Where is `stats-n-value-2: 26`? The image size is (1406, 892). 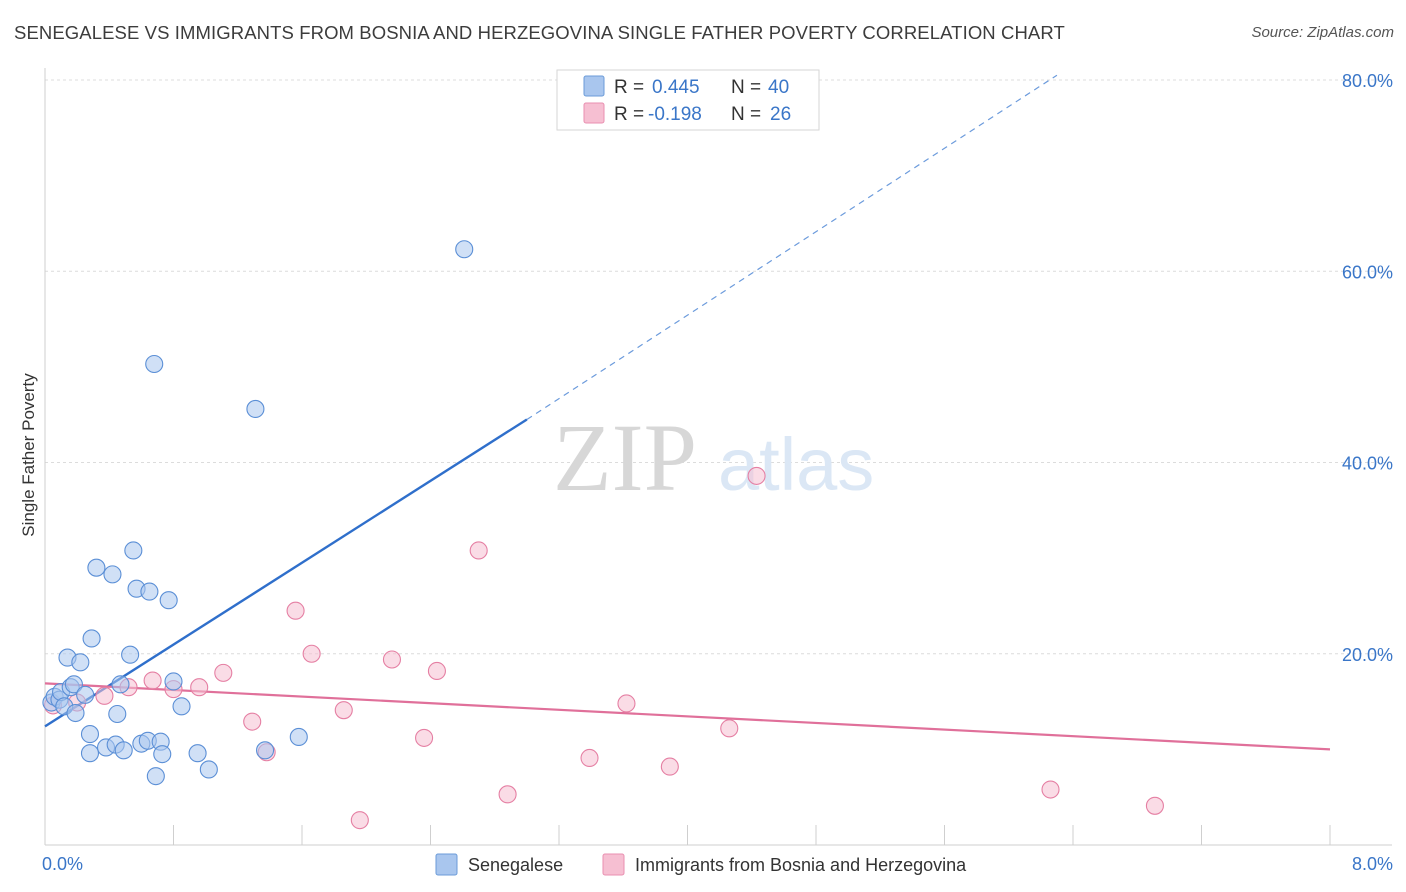 stats-n-value-2: 26 is located at coordinates (780, 114).